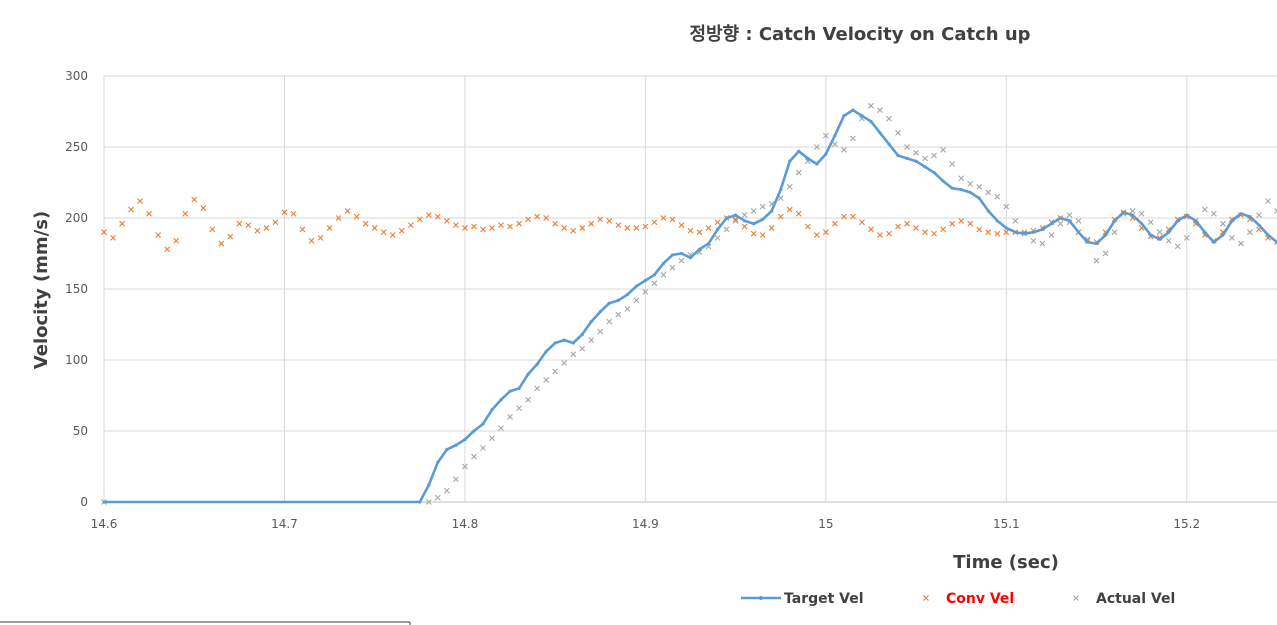  I want to click on legend-label: Conv Vel, so click(980, 599).